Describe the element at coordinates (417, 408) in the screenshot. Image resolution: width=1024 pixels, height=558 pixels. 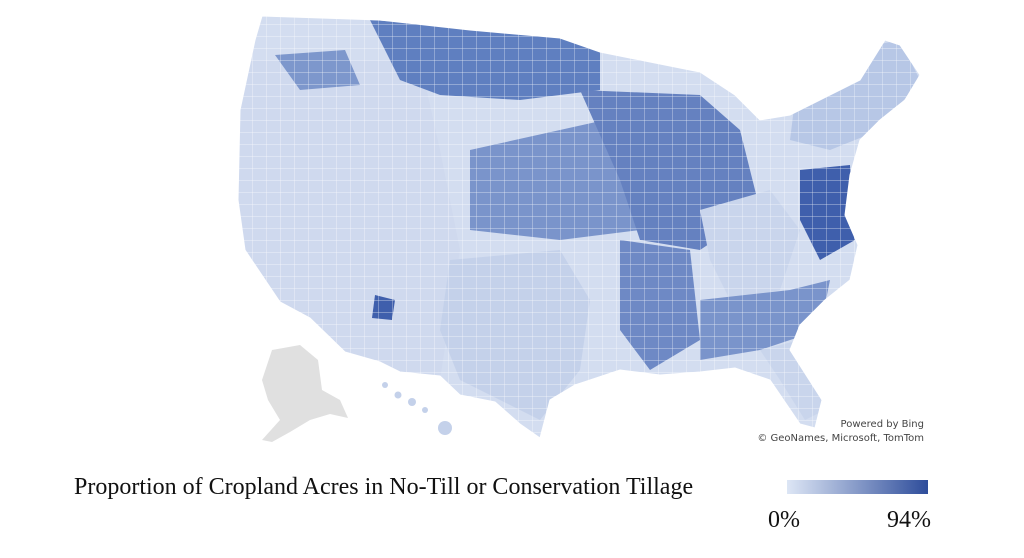
I see `hawaii-region` at that location.